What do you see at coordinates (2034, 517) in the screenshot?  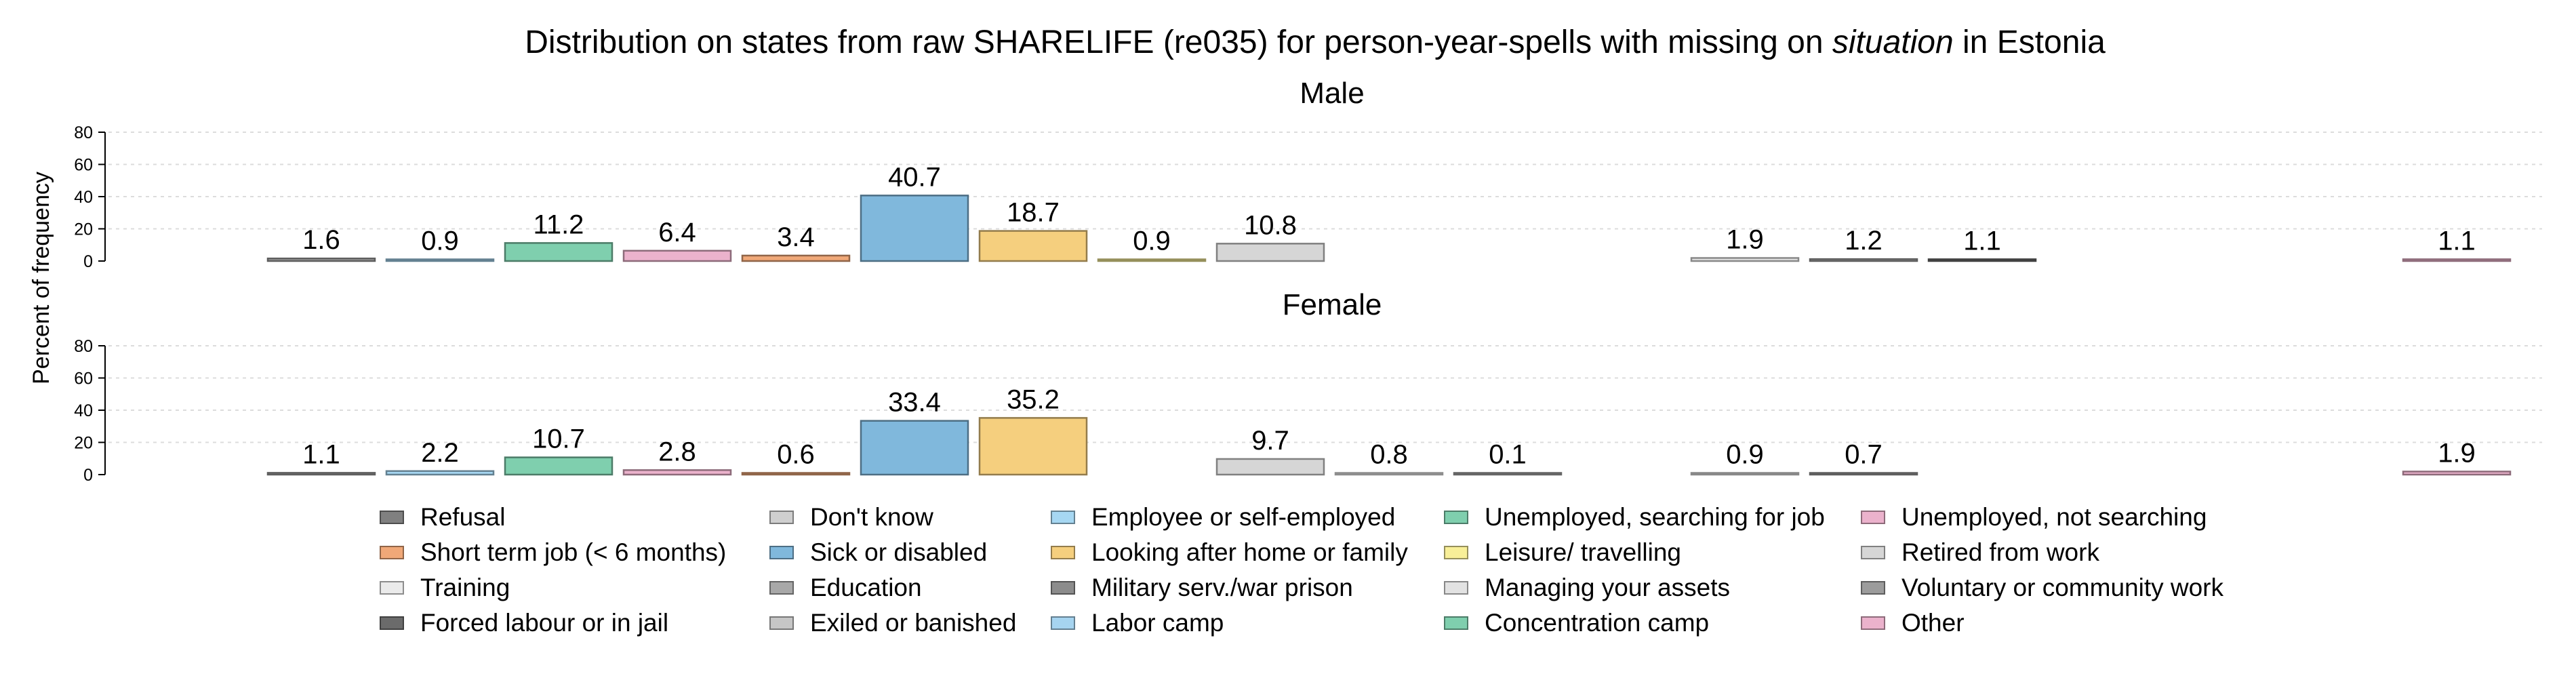 I see `legend-item: Unemployed, not searching` at bounding box center [2034, 517].